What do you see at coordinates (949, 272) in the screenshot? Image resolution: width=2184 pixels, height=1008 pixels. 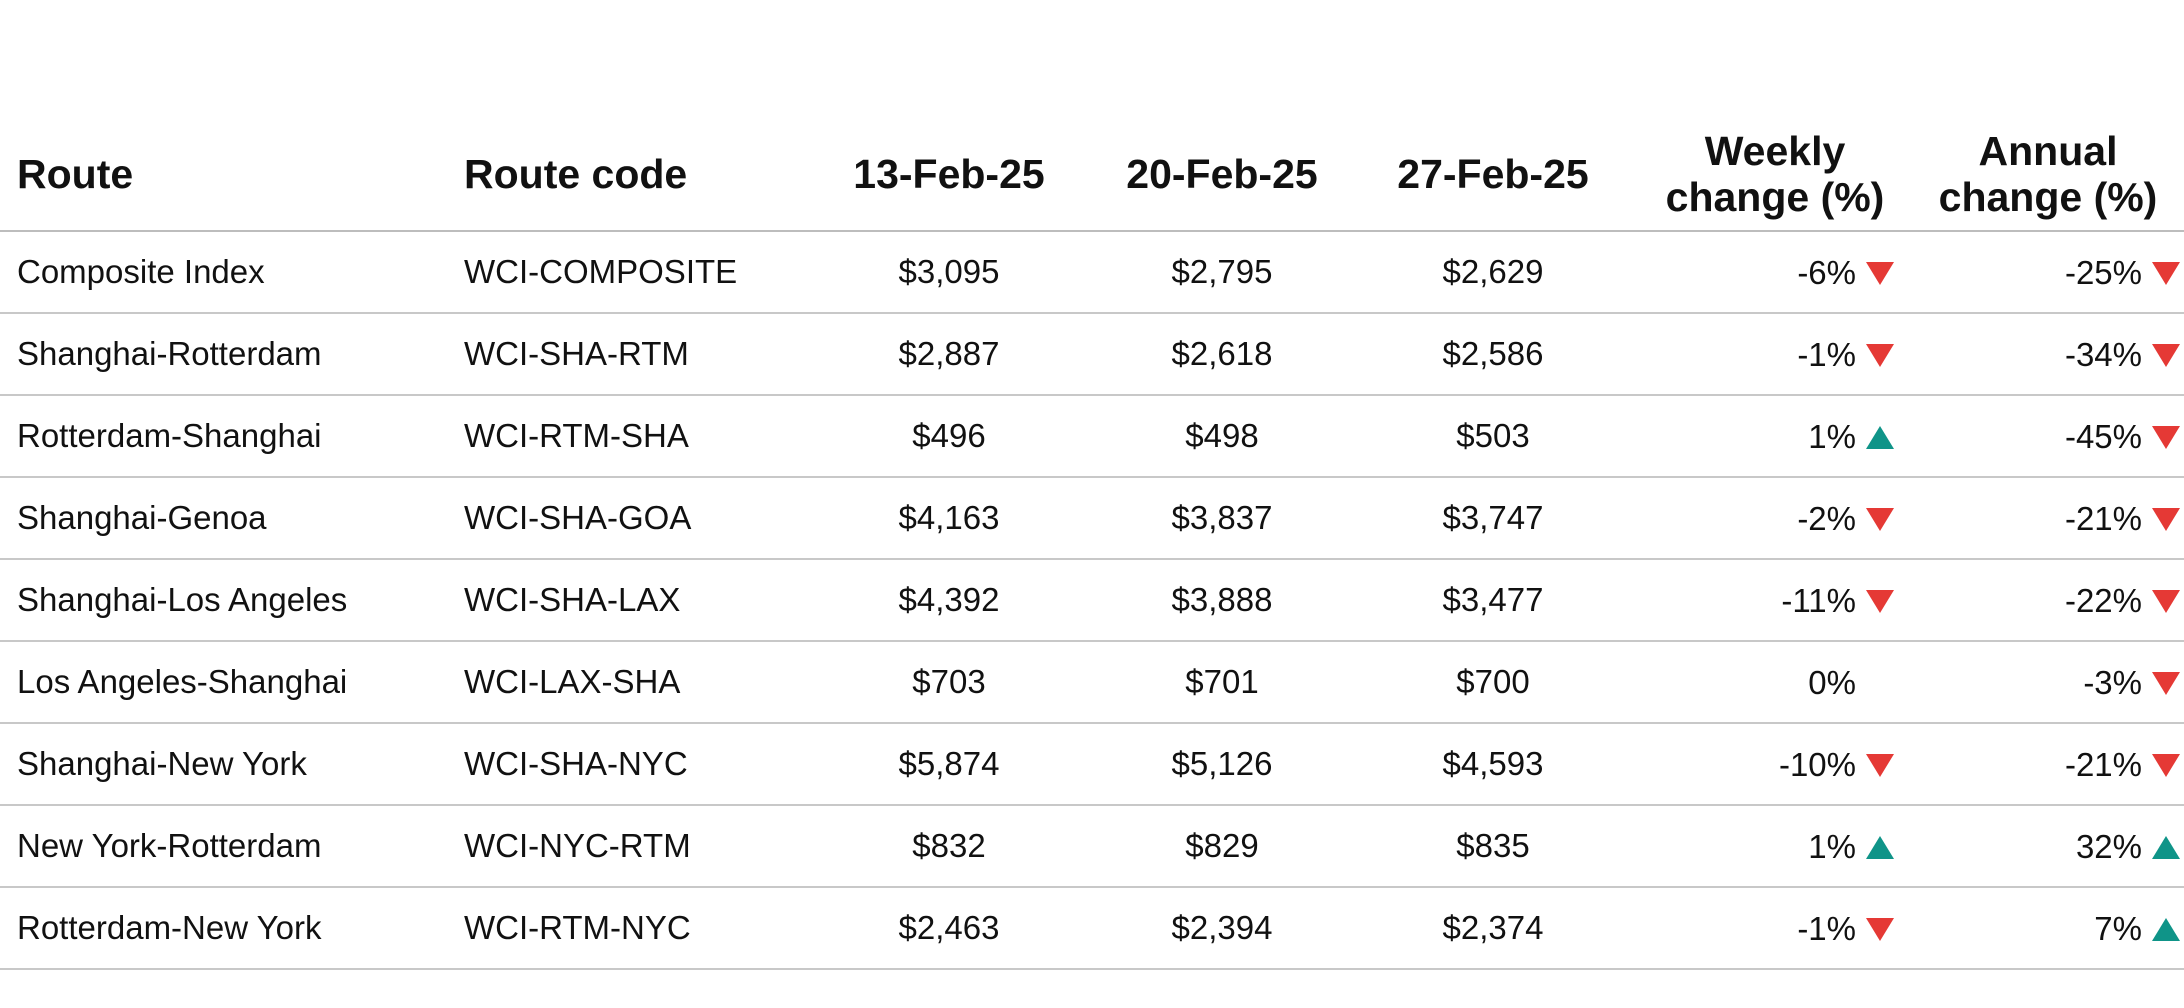 I see `rate-13-feb-cell: $3,095` at bounding box center [949, 272].